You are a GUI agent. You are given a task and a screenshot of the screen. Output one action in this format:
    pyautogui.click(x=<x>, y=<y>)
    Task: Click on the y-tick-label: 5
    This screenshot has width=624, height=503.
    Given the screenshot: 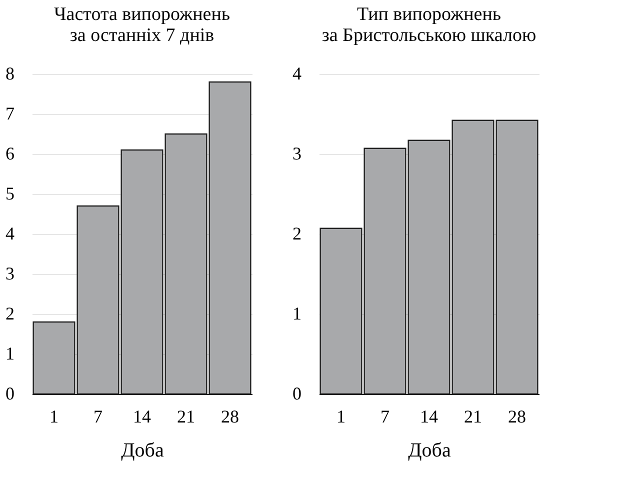 What is the action you would take?
    pyautogui.click(x=10, y=194)
    